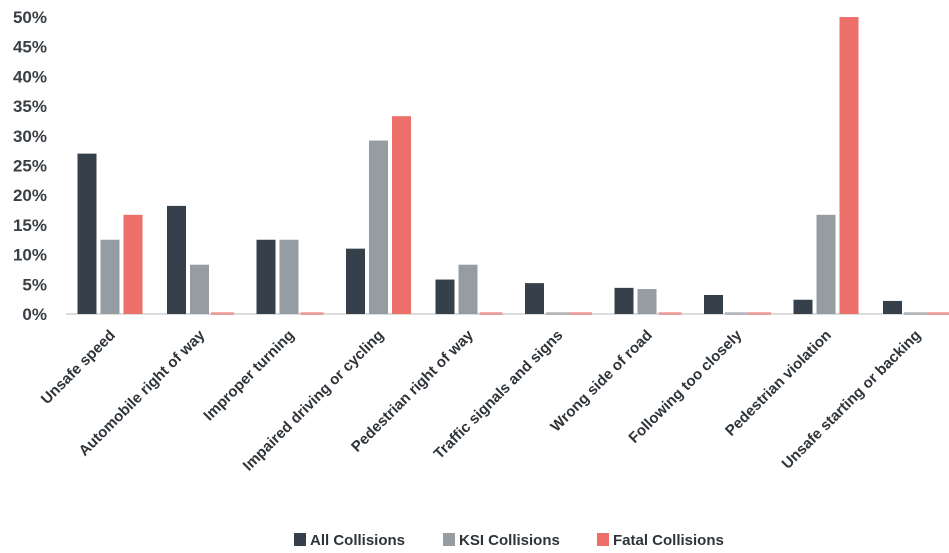  I want to click on x-tick-label: Unsafe speed, so click(78, 367).